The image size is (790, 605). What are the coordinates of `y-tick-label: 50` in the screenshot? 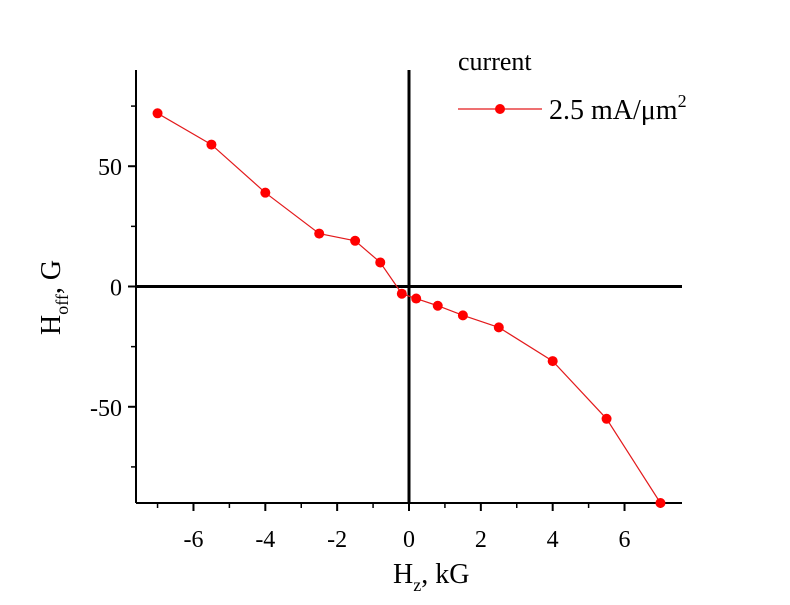 It's located at (110, 168).